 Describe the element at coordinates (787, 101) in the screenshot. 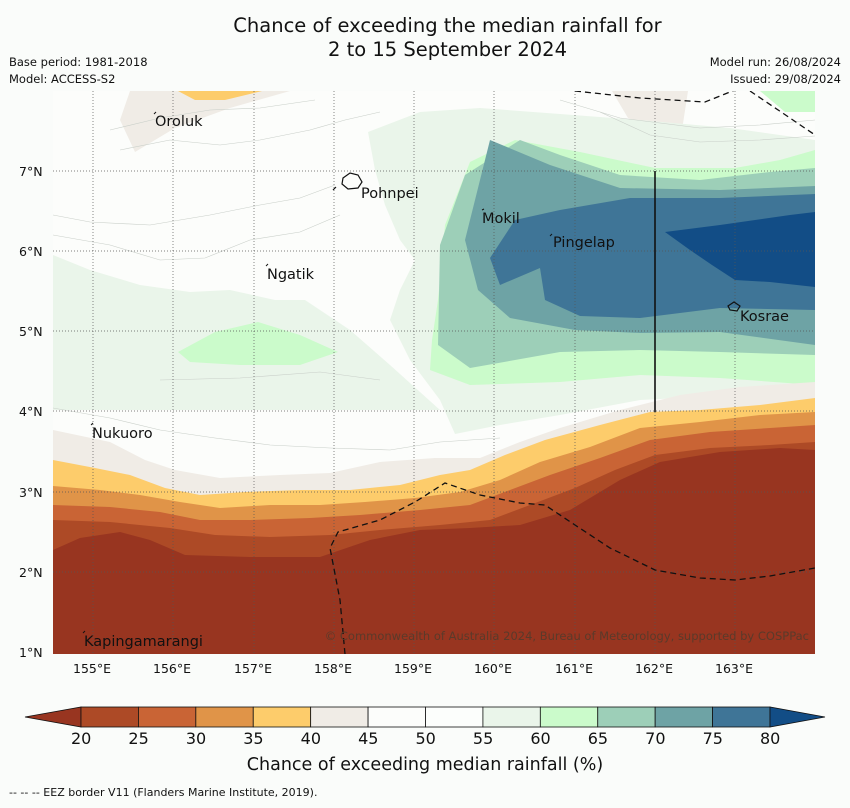

I see `contour-60-65-northeast` at that location.